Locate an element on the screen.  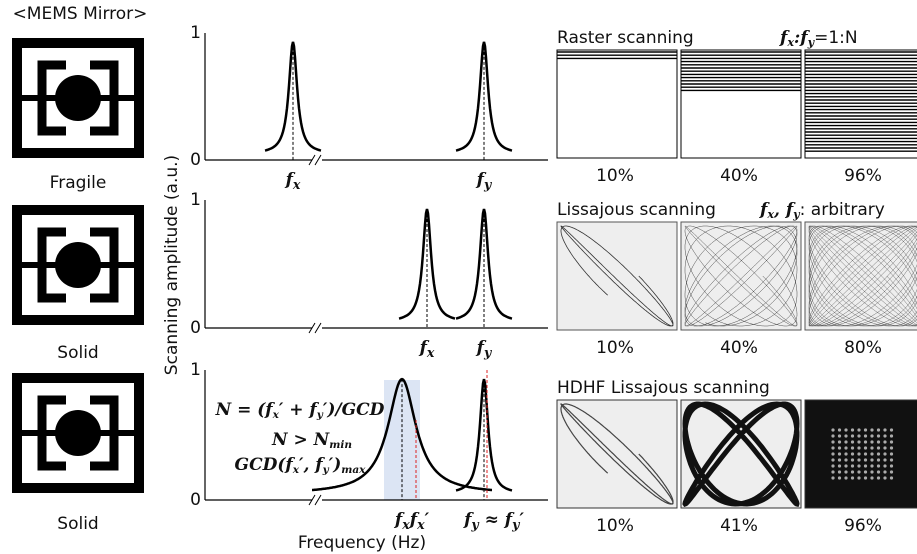
equation: N = (fx′ + fy′)/GCD is located at coordinates (300, 411).